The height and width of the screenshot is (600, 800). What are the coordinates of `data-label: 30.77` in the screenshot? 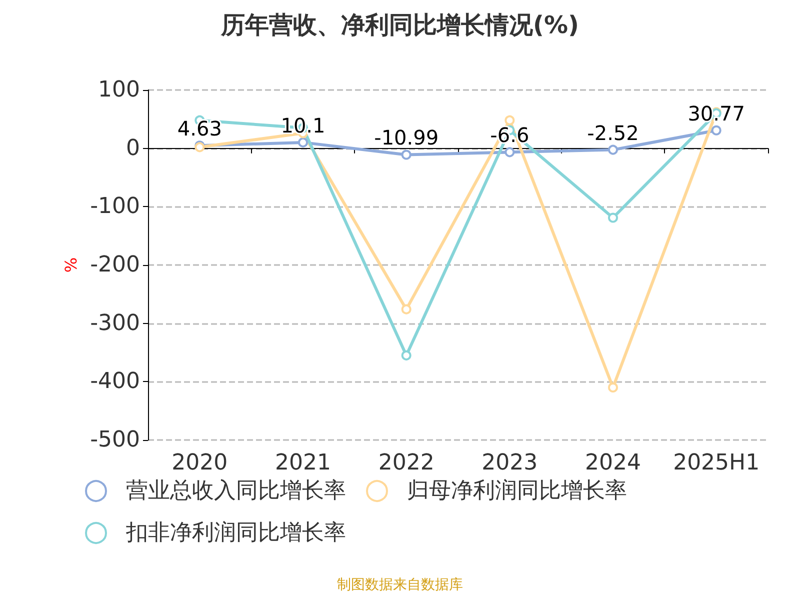 It's located at (716, 113).